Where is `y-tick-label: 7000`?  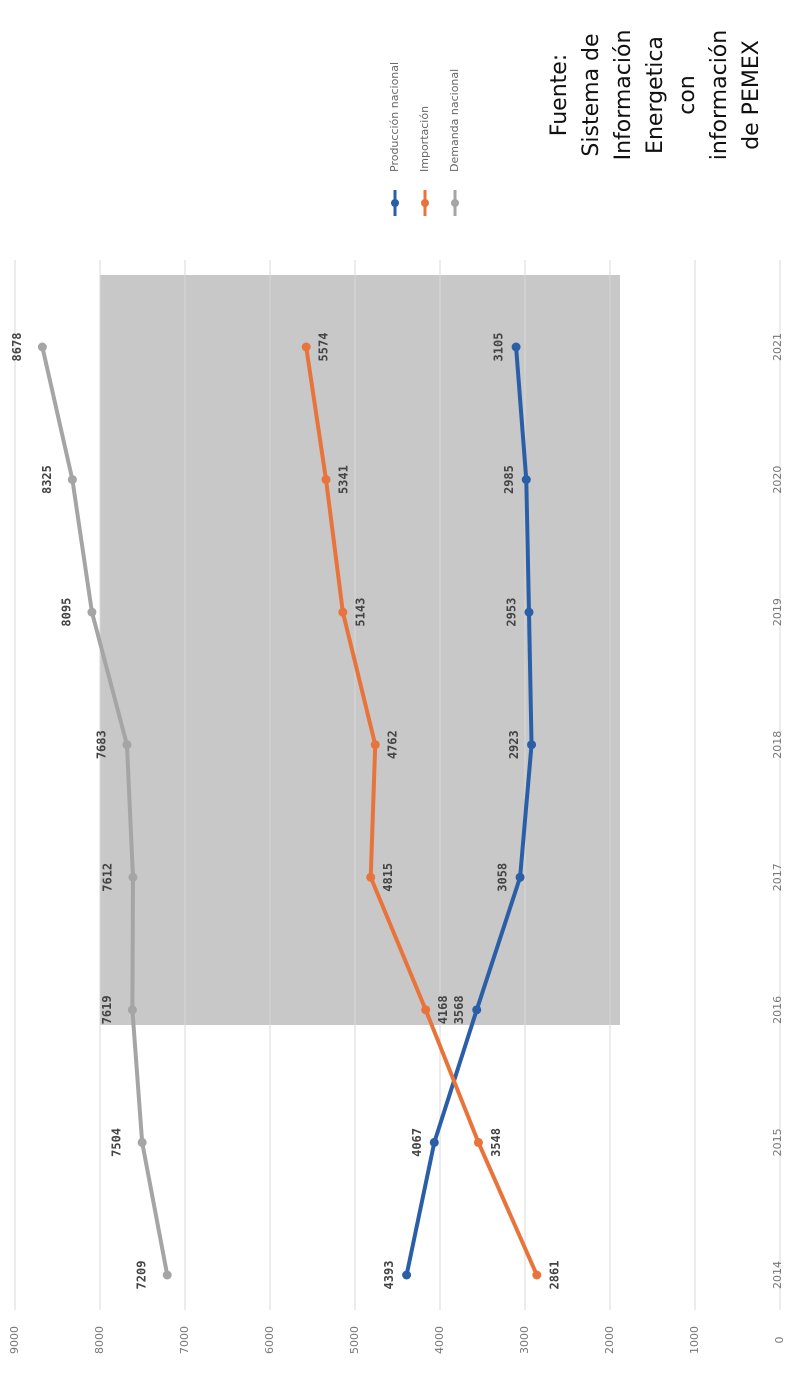 y-tick-label: 7000 is located at coordinates (184, 1340).